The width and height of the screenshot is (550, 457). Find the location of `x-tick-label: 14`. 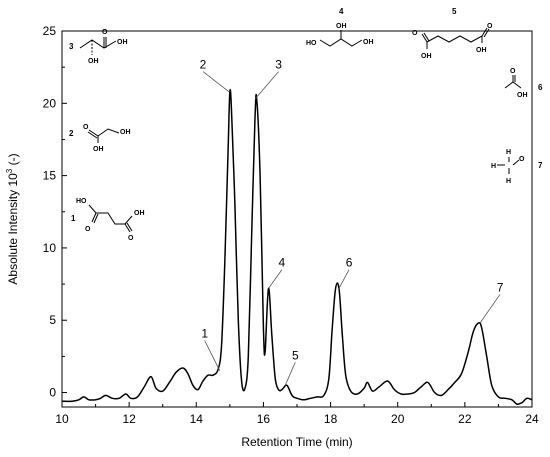

x-tick-label: 14 is located at coordinates (197, 419).